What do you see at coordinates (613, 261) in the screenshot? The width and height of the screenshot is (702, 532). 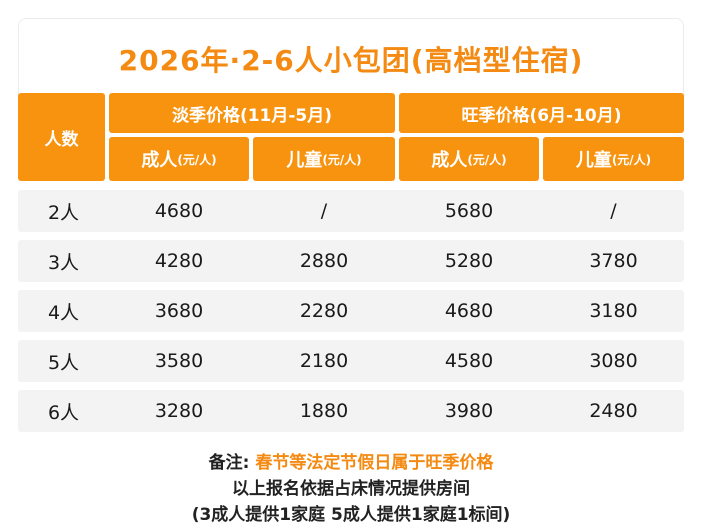 I see `row-high-child: 3780` at bounding box center [613, 261].